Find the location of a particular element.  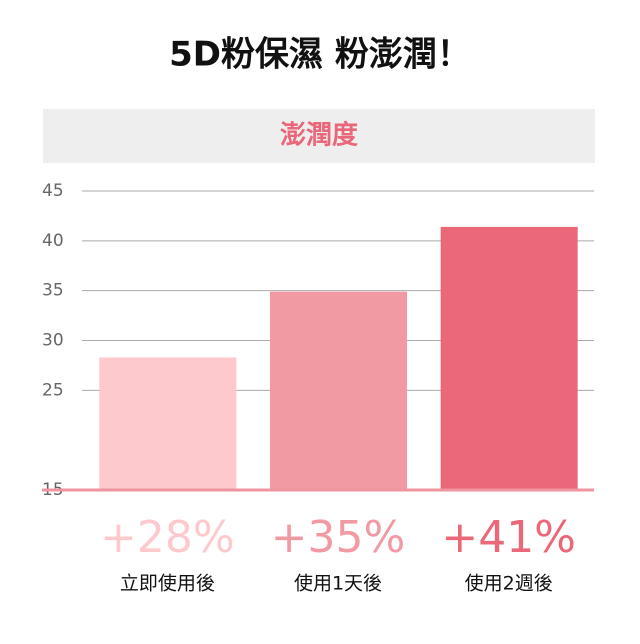

y-tick-label: 30 is located at coordinates (53, 341).